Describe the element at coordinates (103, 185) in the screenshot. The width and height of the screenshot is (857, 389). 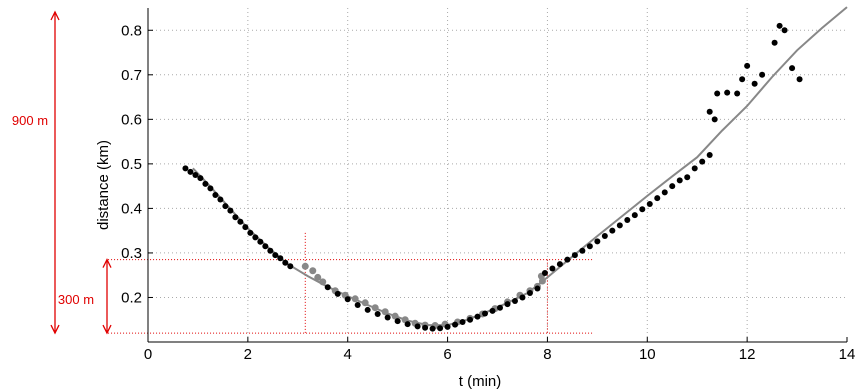
I see `y-axis-label: distance (km)` at that location.